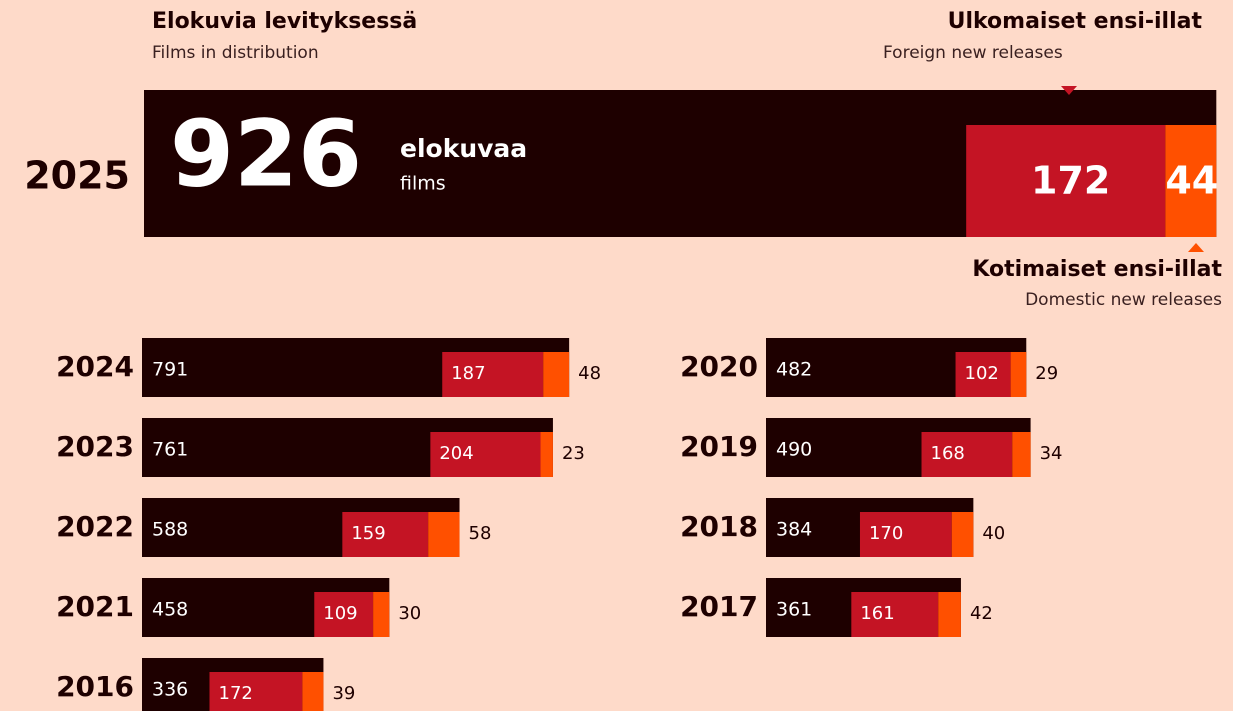 Image resolution: width=1233 pixels, height=711 pixels. Describe the element at coordinates (589, 373) in the screenshot. I see `domestic-label: 48` at that location.